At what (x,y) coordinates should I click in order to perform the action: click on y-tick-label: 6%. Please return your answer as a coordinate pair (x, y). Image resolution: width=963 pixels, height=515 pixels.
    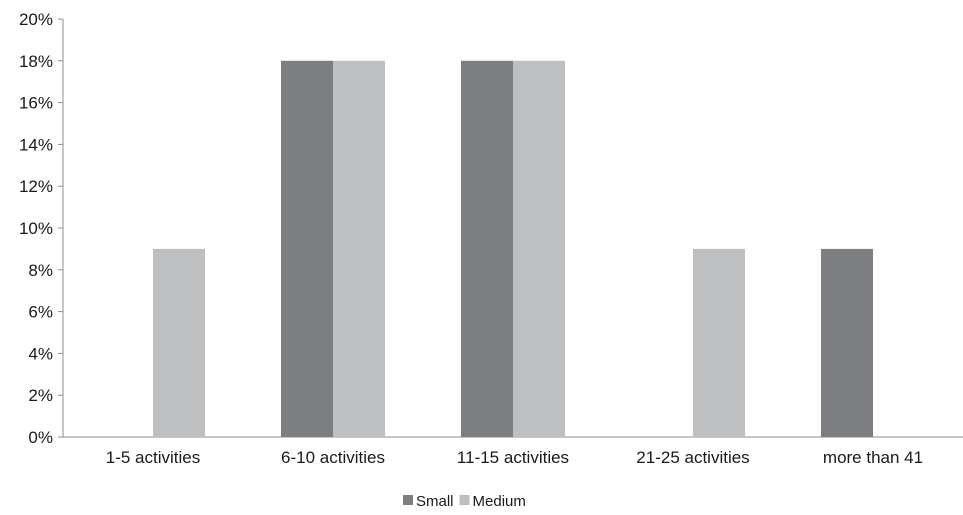
    Looking at the image, I should click on (40, 312).